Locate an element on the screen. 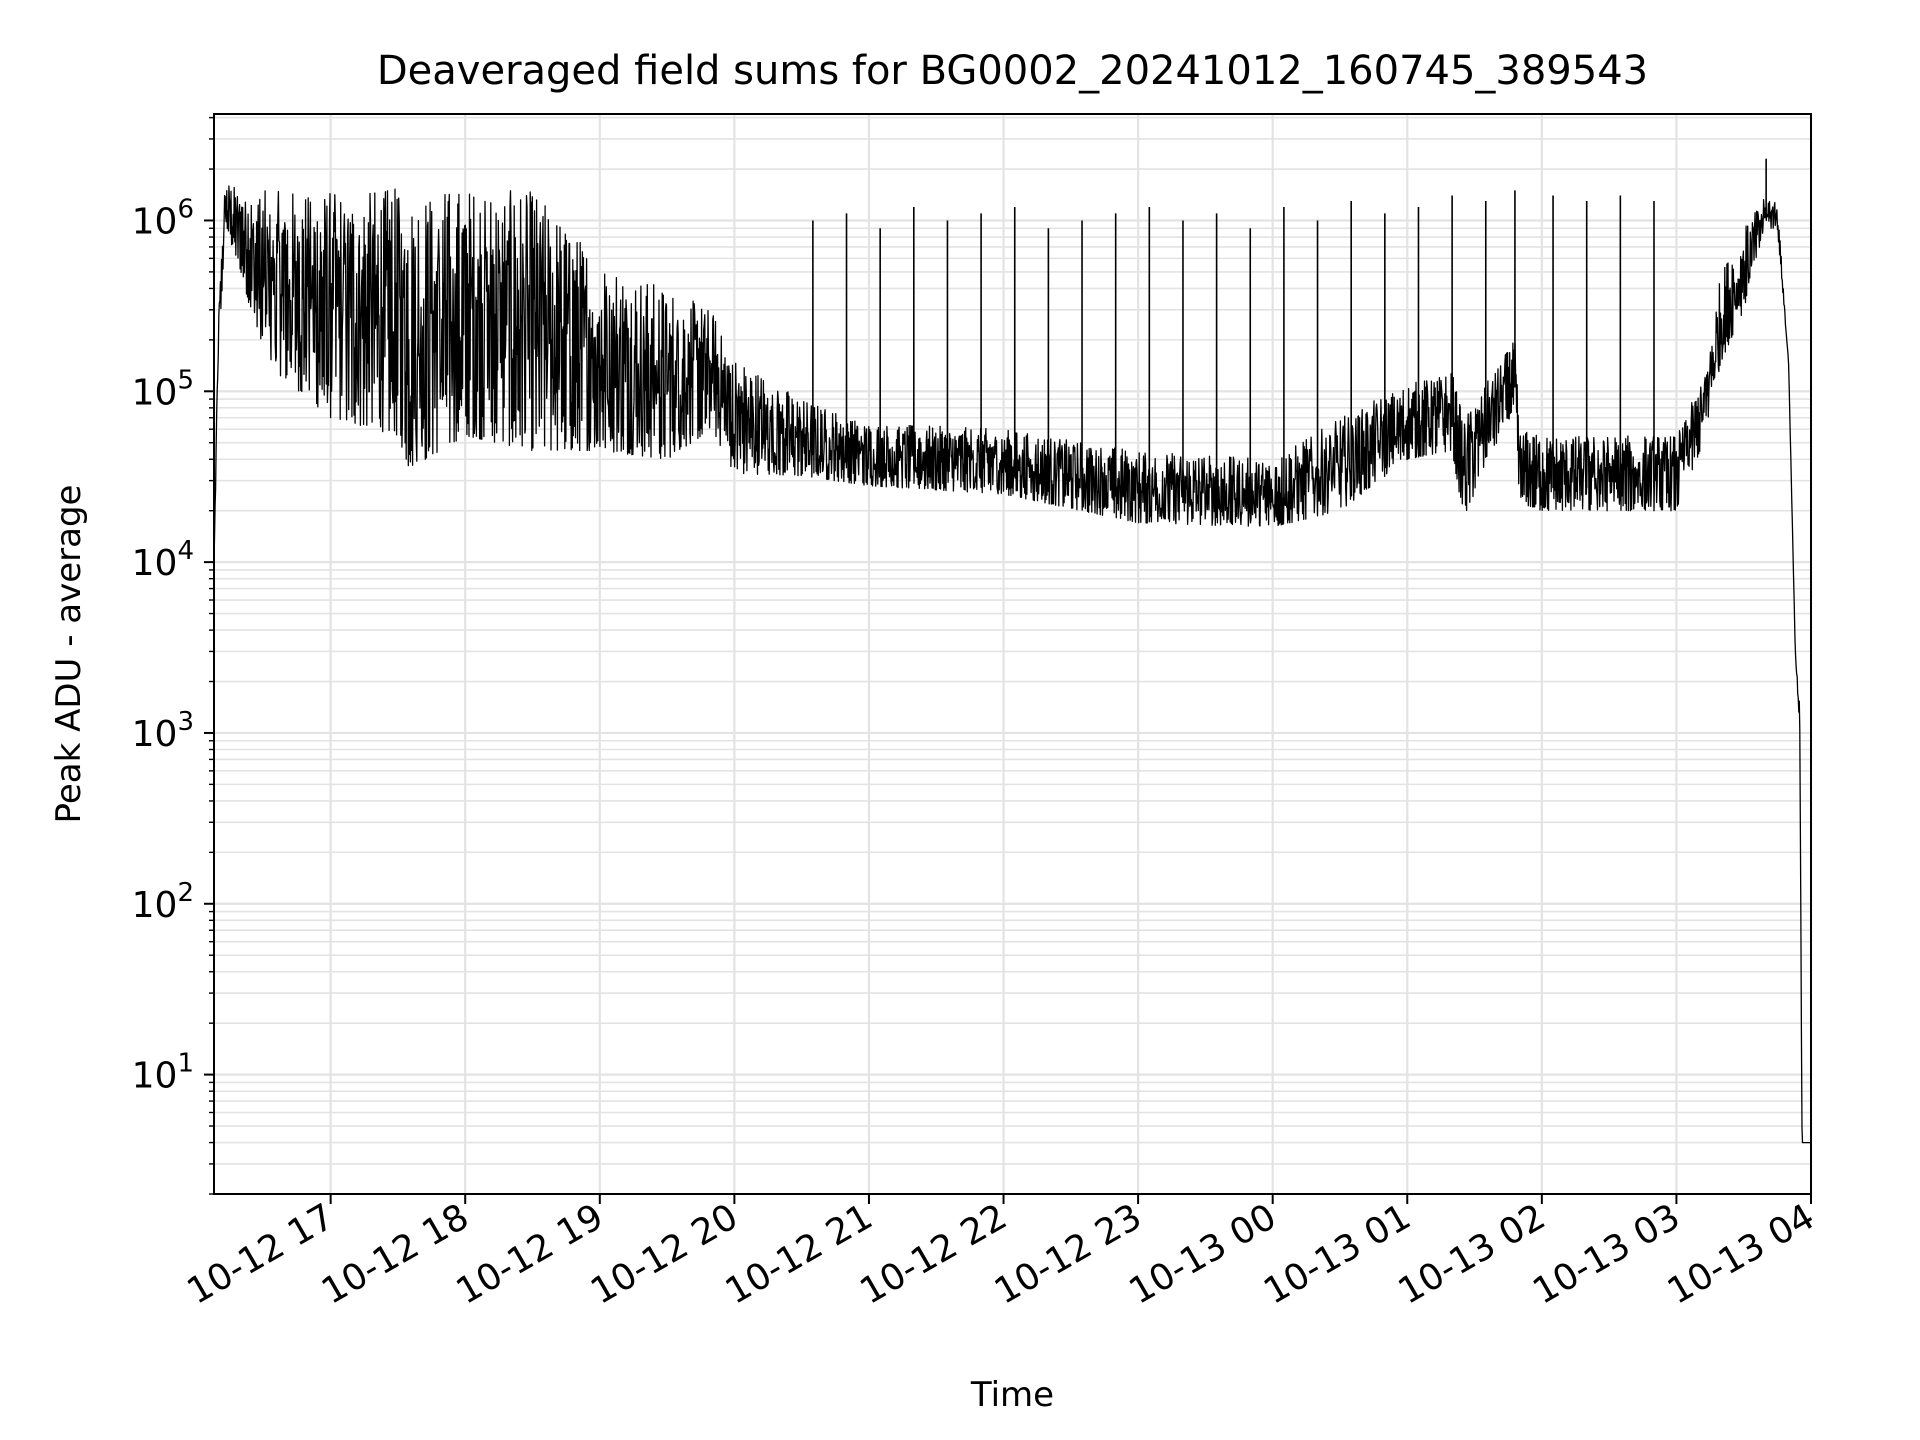 The width and height of the screenshot is (1920, 1440). y-tick-label: 10³ is located at coordinates (163, 731).